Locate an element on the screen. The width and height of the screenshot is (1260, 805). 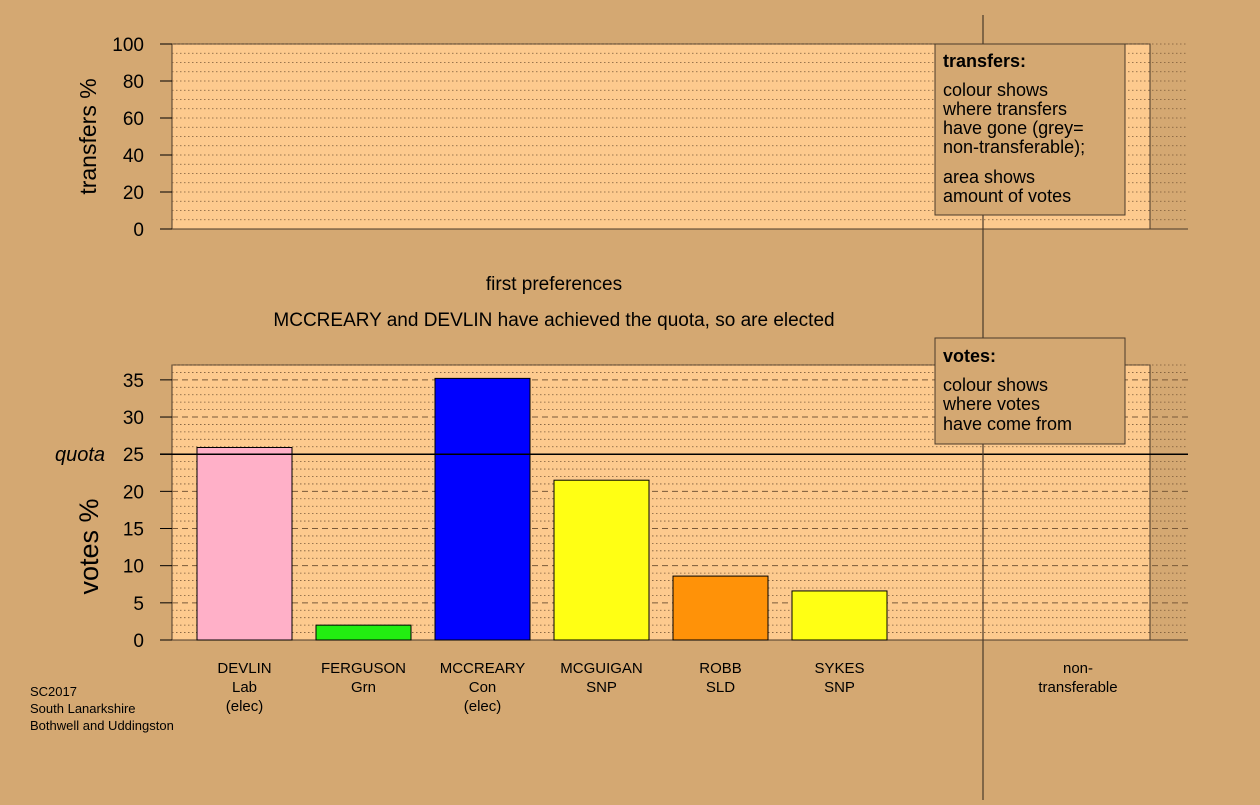
votes-legend-line: where votes is located at coordinates (991, 404).